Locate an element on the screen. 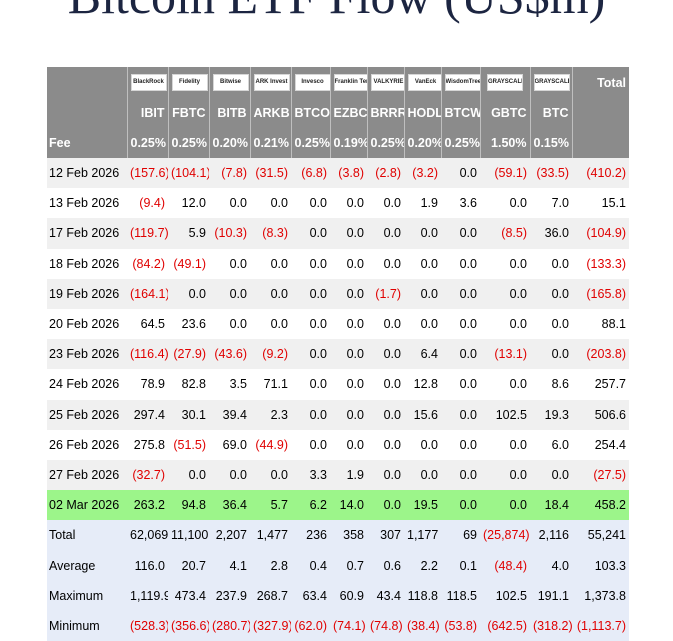  summary-cell: 62,069 is located at coordinates (147, 535).